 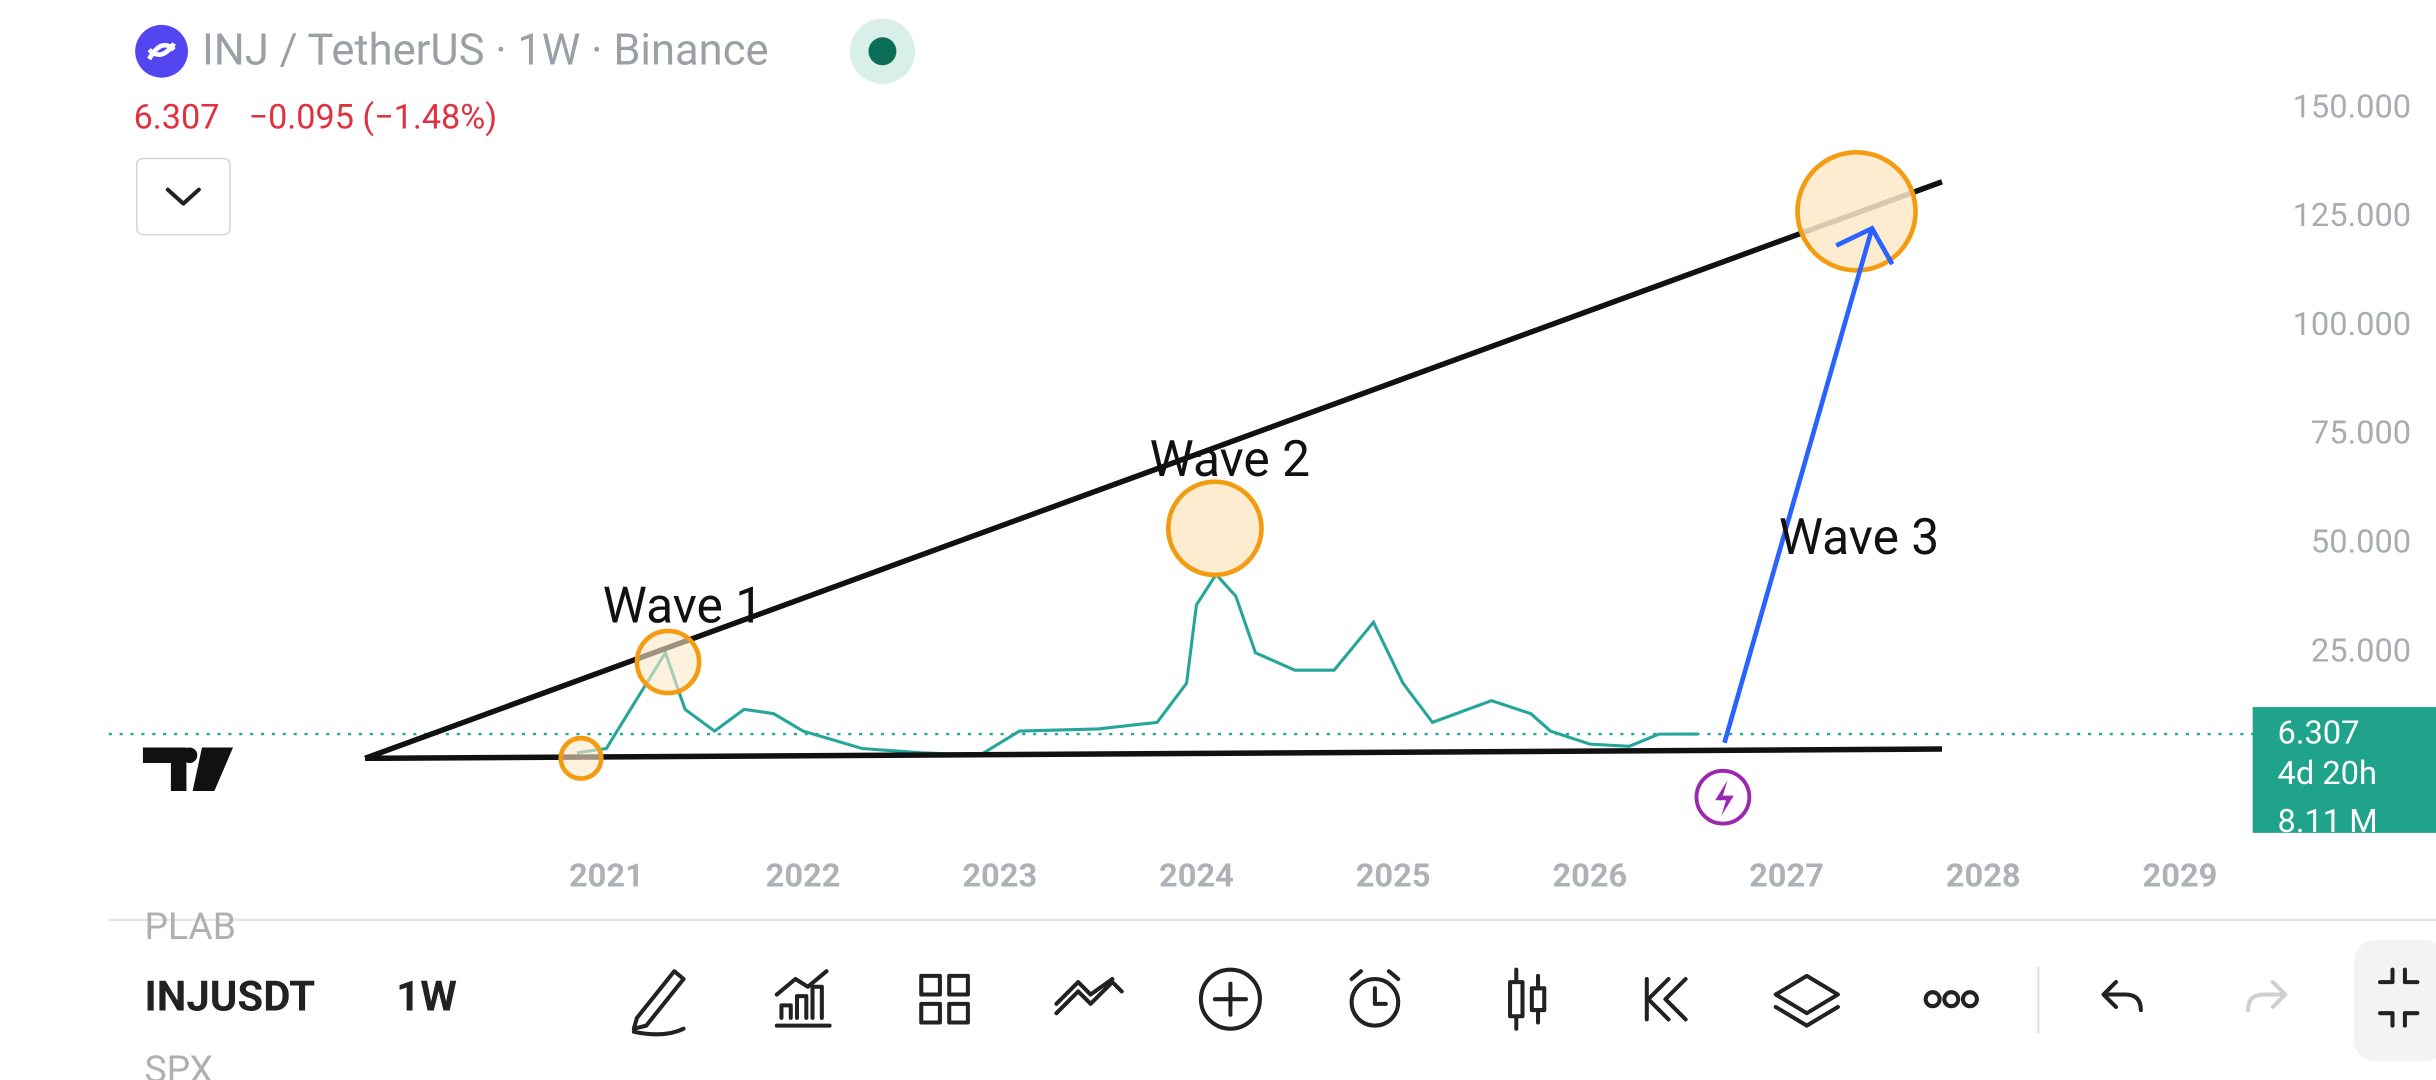 I want to click on x-tick-label: 2028, so click(x=1983, y=876).